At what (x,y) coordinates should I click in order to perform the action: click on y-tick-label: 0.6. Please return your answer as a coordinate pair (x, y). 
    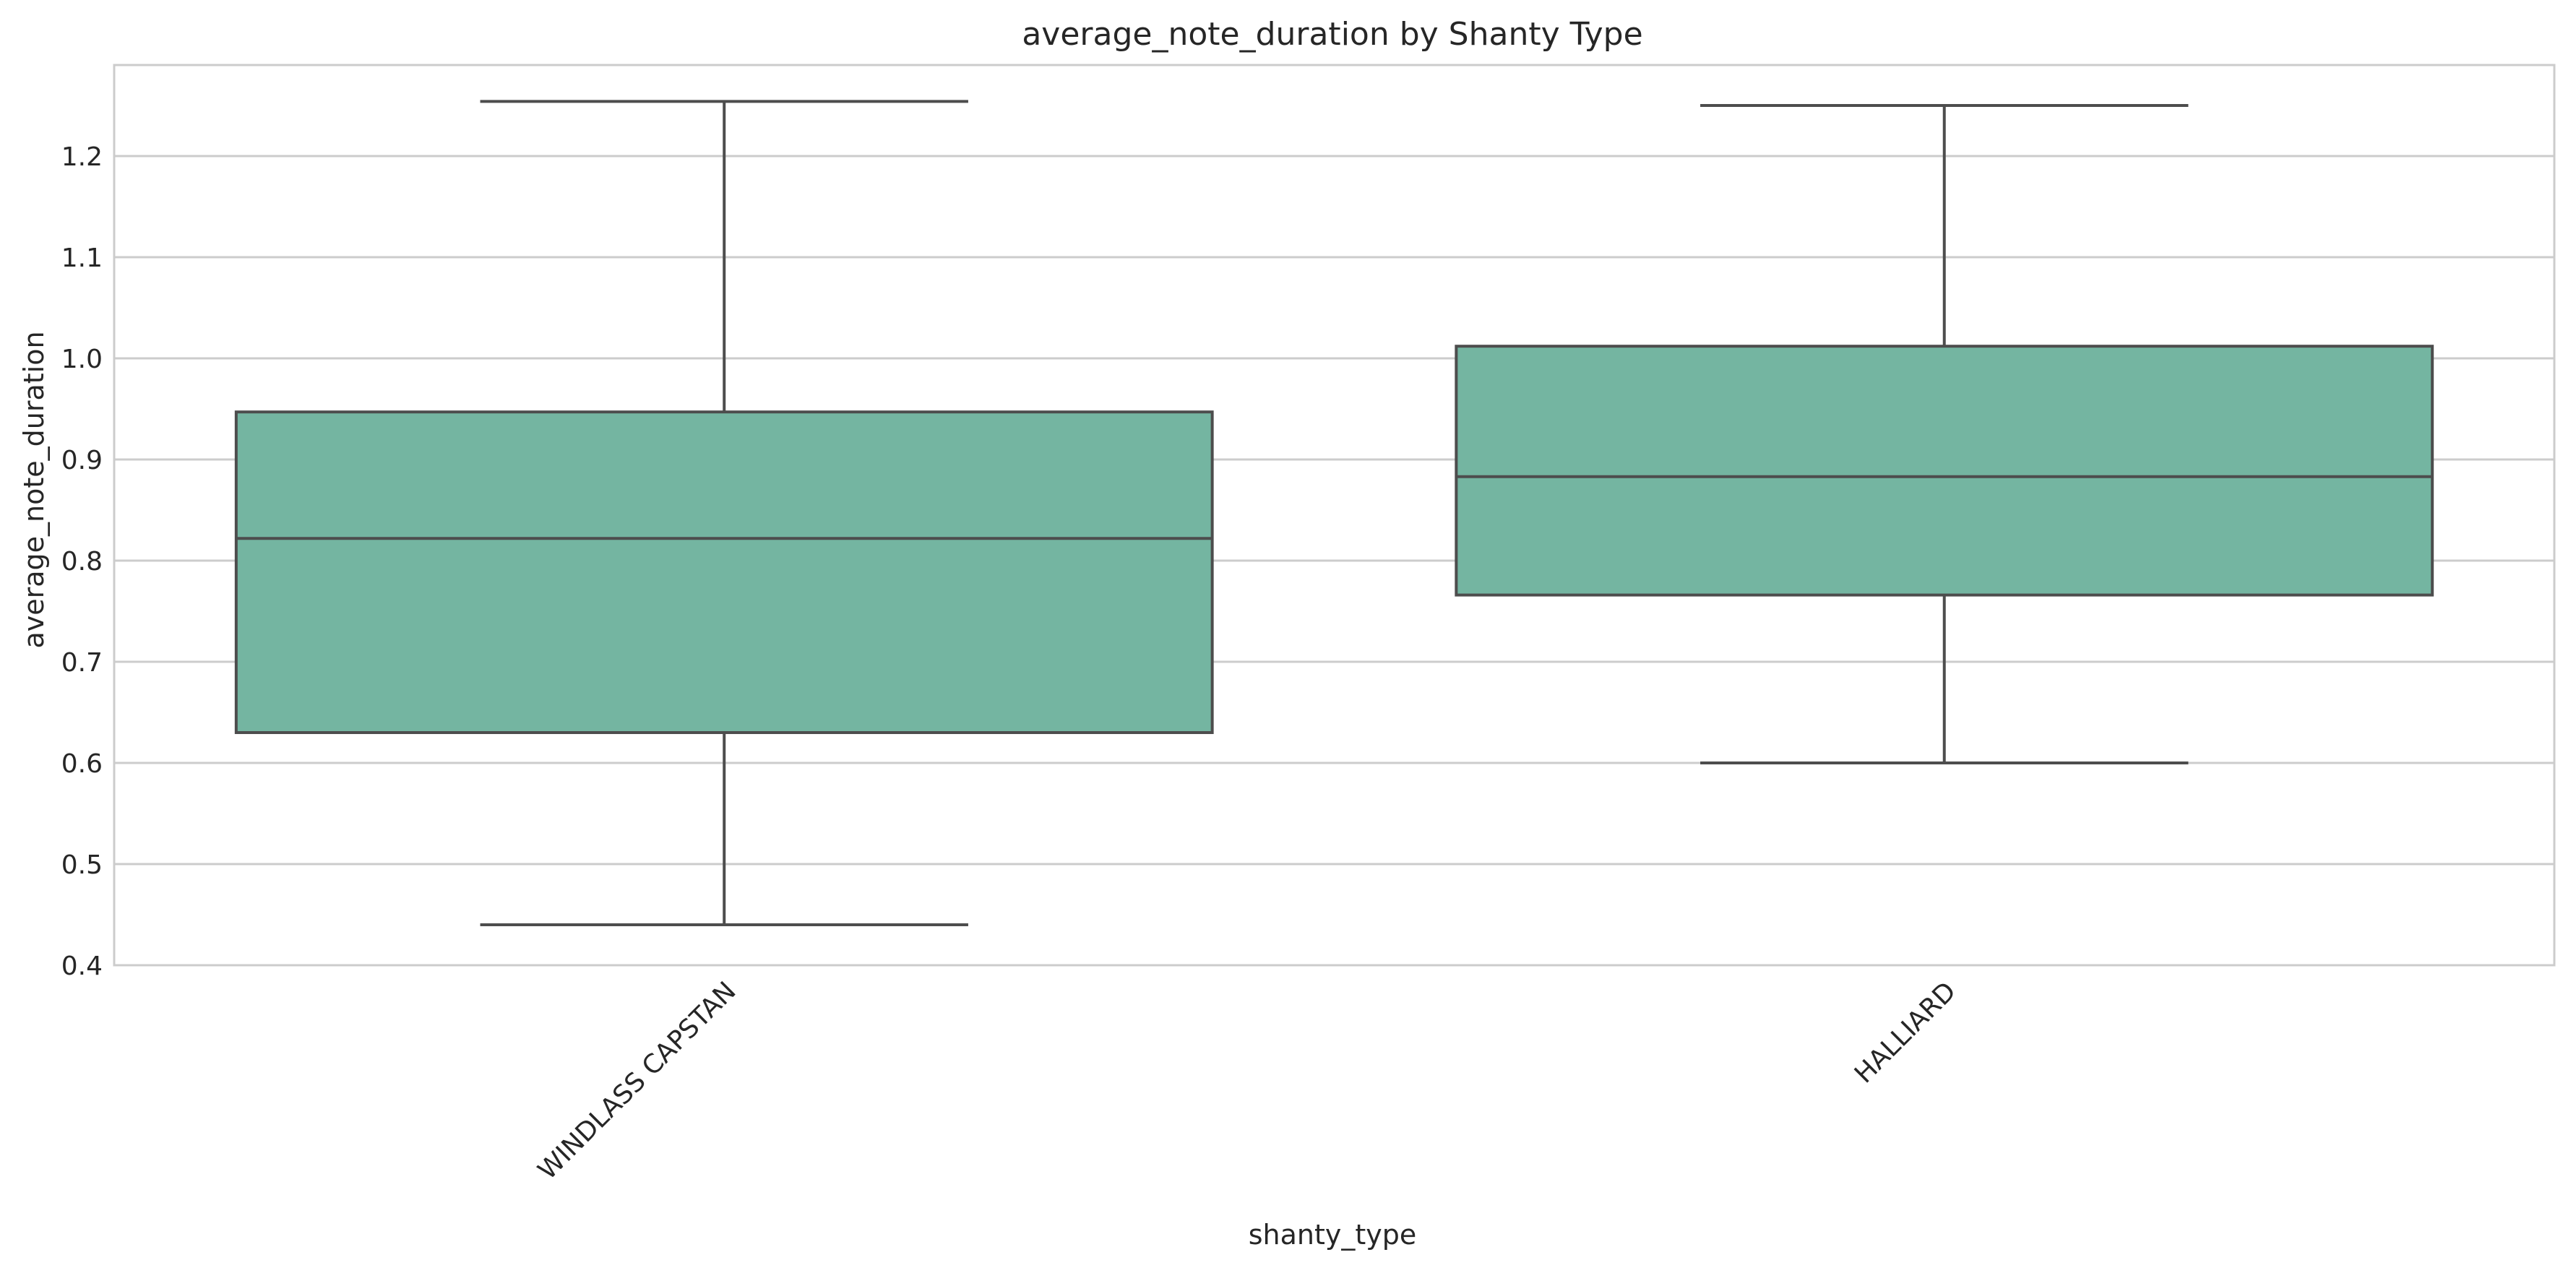
    Looking at the image, I should click on (82, 764).